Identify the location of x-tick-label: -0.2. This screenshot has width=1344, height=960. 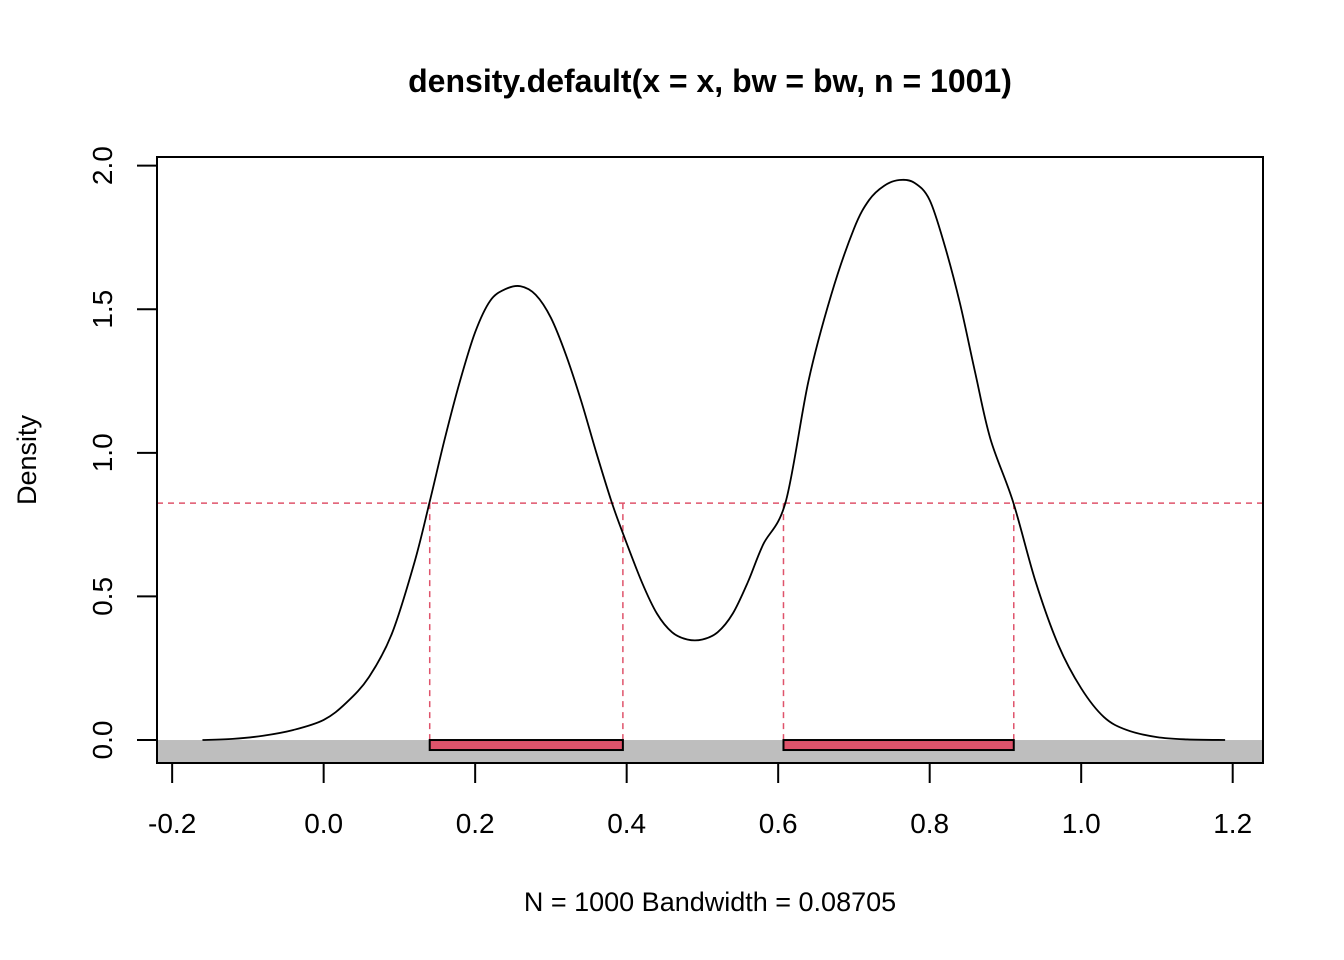
(172, 823).